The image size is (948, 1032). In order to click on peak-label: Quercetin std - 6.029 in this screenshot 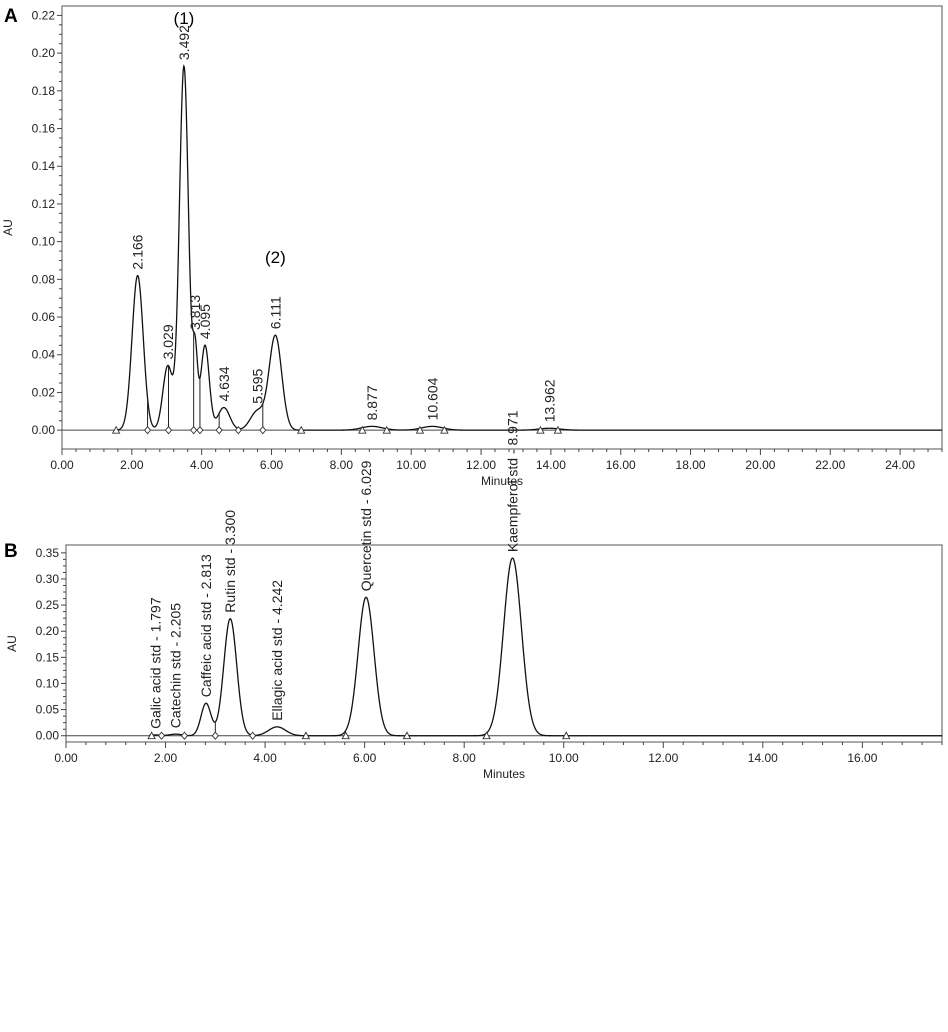, I will do `click(366, 525)`.